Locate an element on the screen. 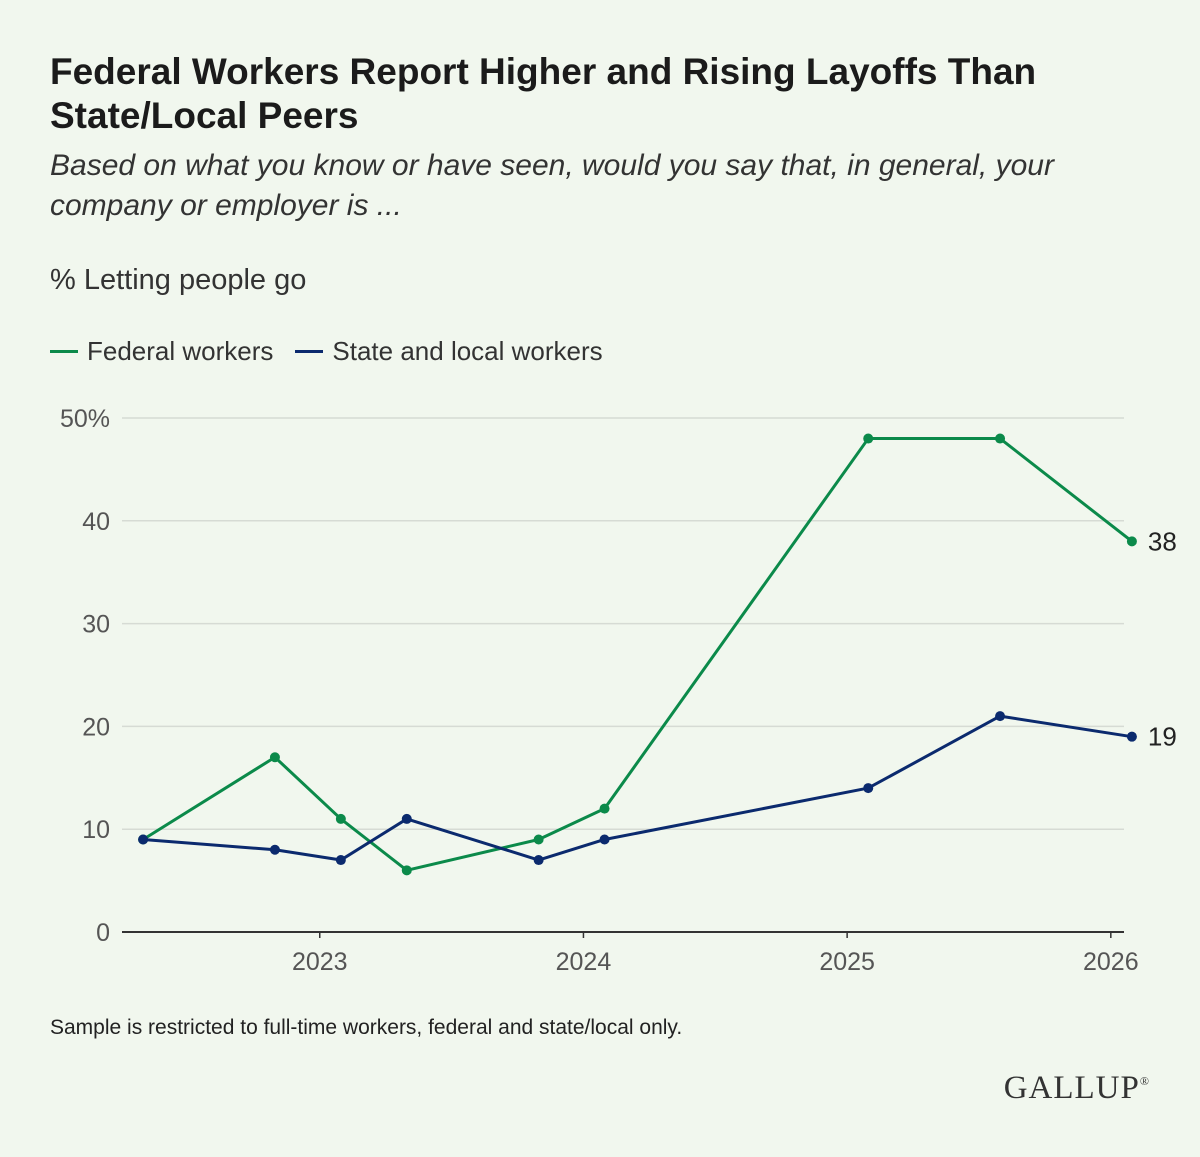 The width and height of the screenshot is (1200, 1157). legend: Federal workers State and local workers is located at coordinates (337, 351).